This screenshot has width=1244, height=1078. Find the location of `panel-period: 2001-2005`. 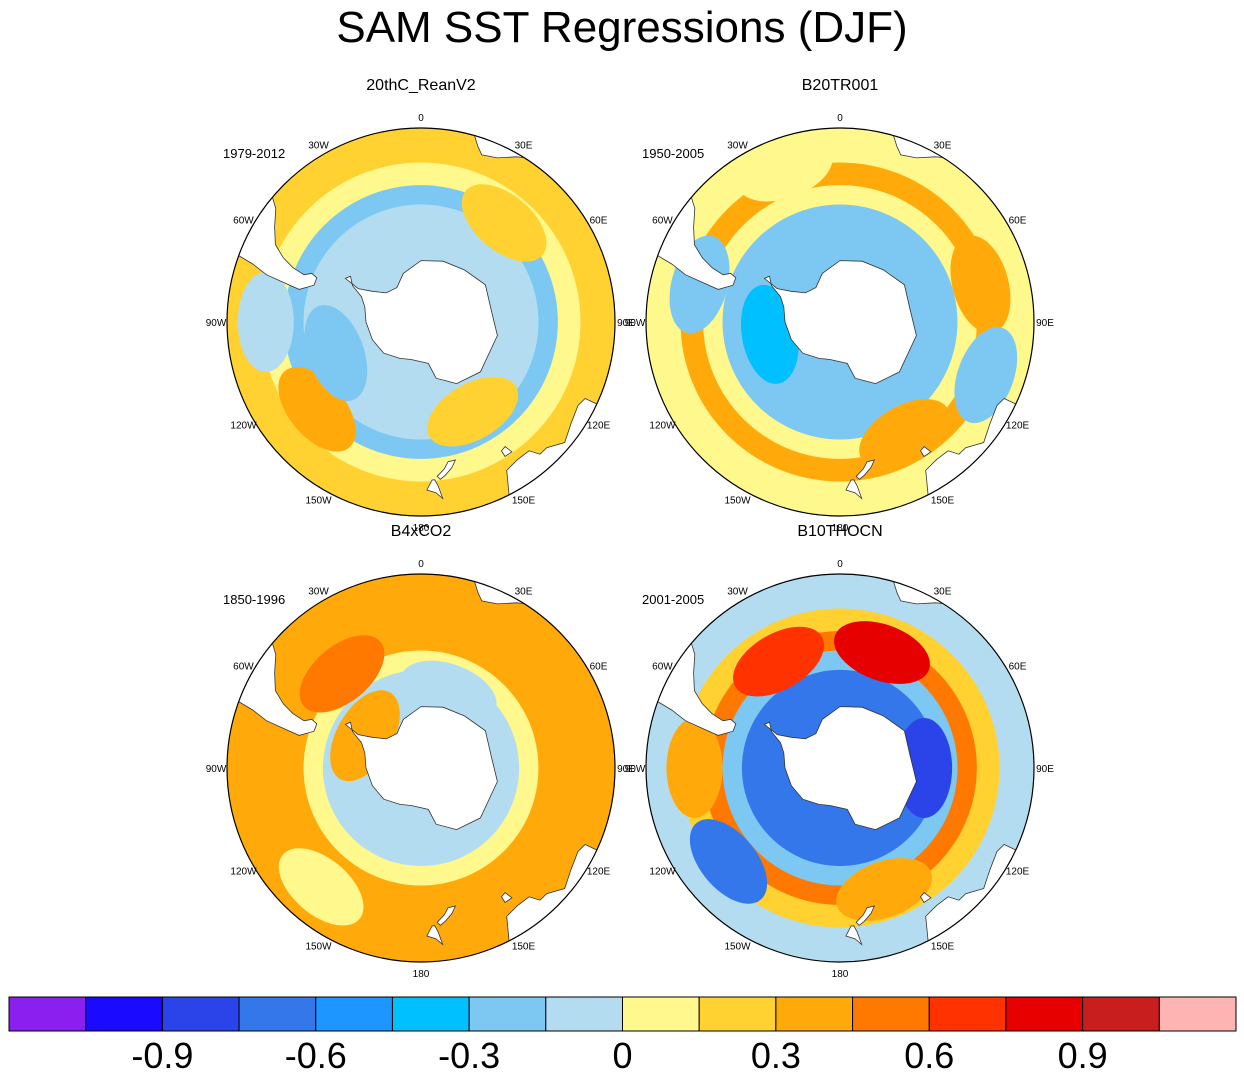

panel-period: 2001-2005 is located at coordinates (673, 599).